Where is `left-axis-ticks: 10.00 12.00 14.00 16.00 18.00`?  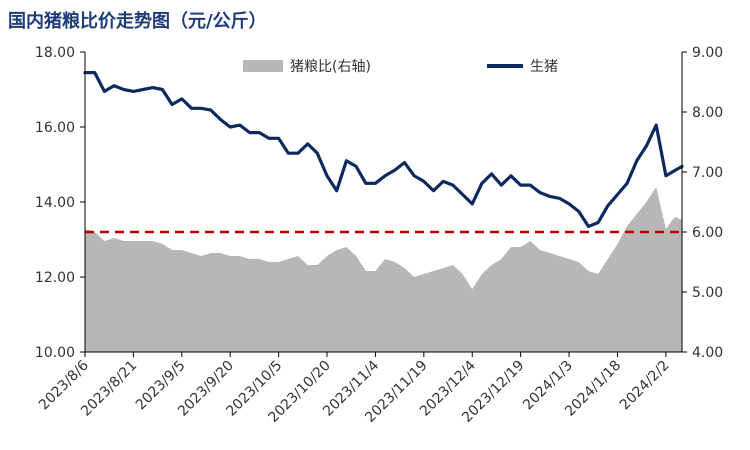
left-axis-ticks: 10.00 12.00 14.00 16.00 18.00 is located at coordinates (60, 203).